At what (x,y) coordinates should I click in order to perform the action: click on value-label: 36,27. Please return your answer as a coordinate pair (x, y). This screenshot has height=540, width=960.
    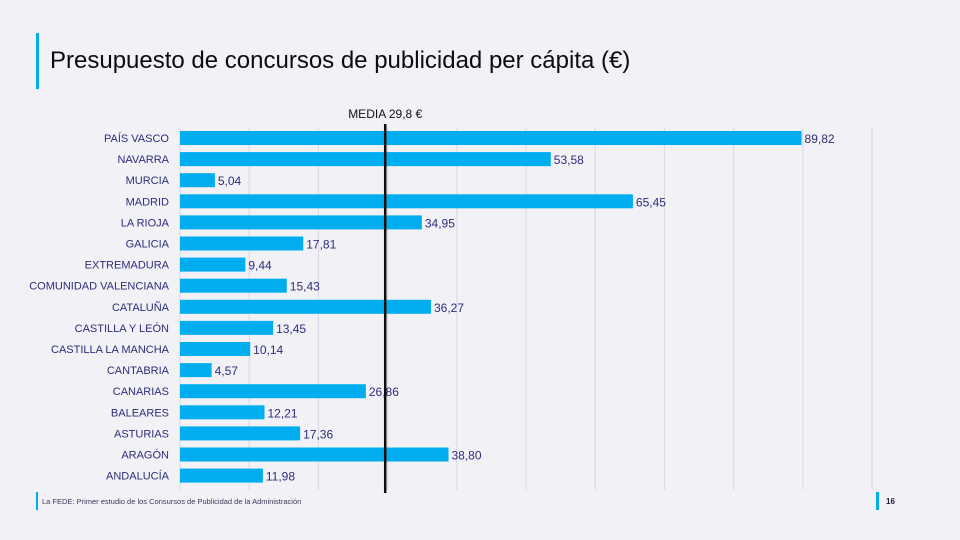
    Looking at the image, I should click on (449, 308).